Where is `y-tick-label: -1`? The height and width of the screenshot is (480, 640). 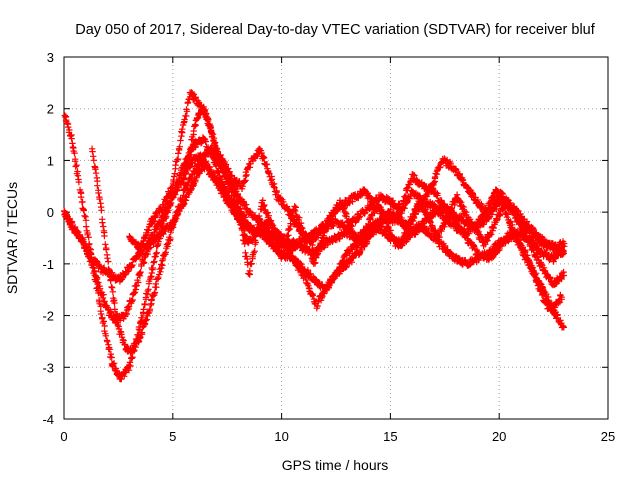
y-tick-label: -1 is located at coordinates (48, 264).